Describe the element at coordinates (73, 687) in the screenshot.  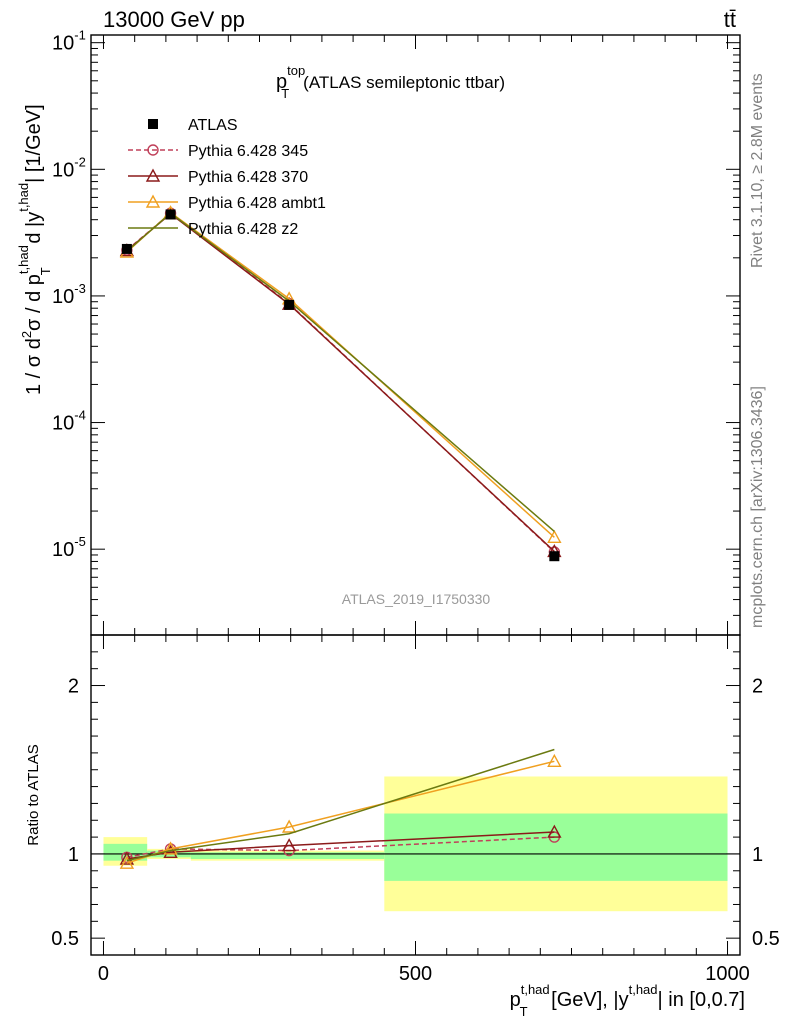
I see `ratio-y-tick-label: 2` at that location.